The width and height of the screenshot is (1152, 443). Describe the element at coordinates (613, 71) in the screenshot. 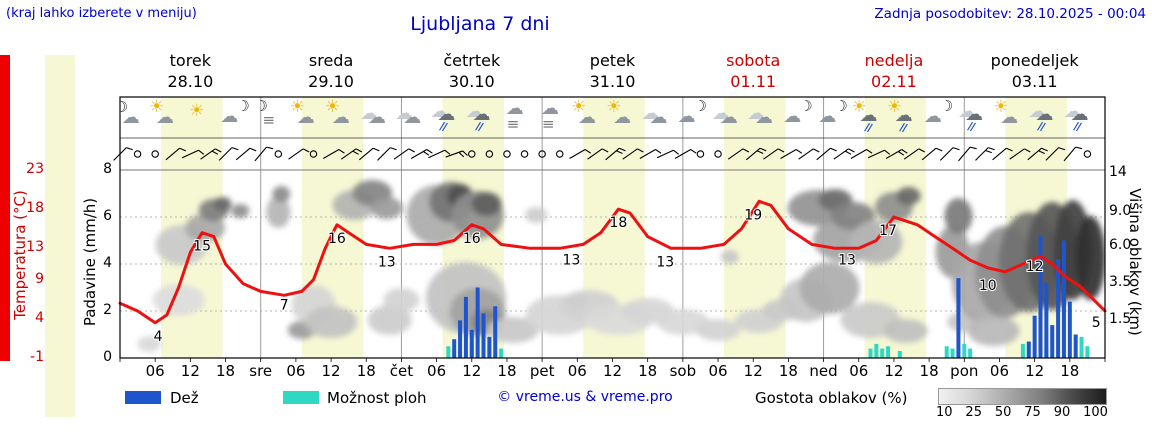

I see `day-header-petek: petek 31.10` at that location.